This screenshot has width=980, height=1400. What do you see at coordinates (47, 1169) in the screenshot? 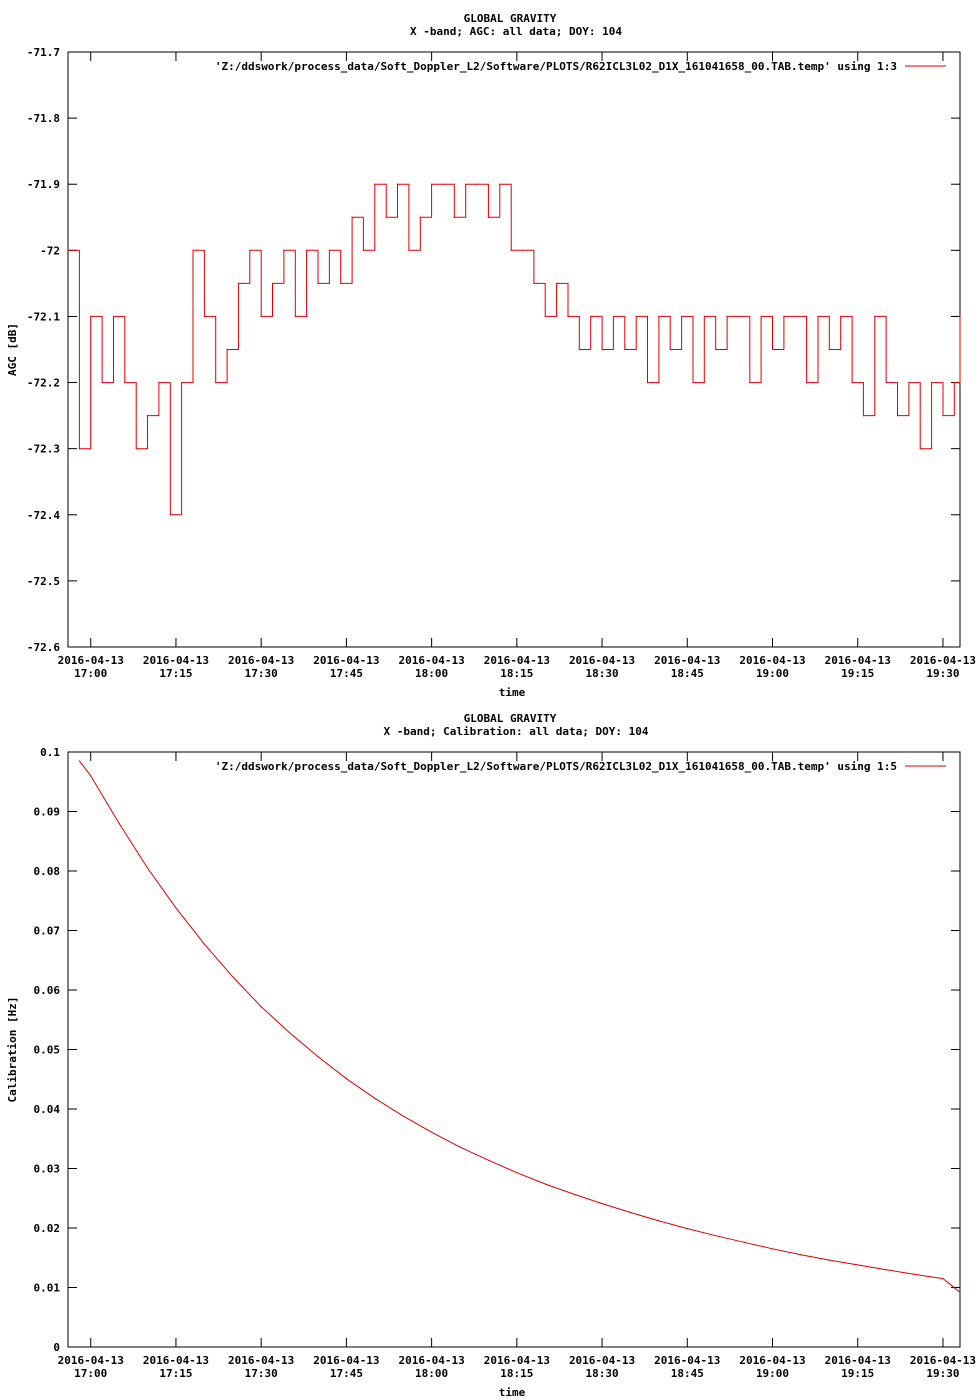
I see `y-tick-label: 0.03` at bounding box center [47, 1169].